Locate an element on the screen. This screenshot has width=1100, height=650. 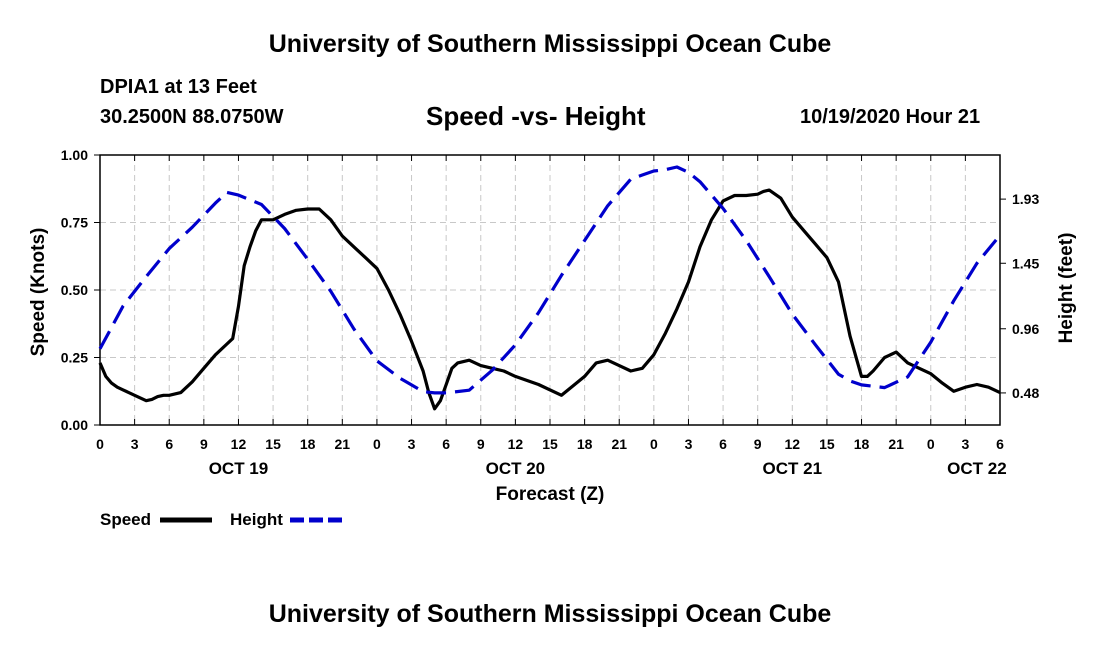
y-left-tick-label: 0.75 is located at coordinates (74, 223).